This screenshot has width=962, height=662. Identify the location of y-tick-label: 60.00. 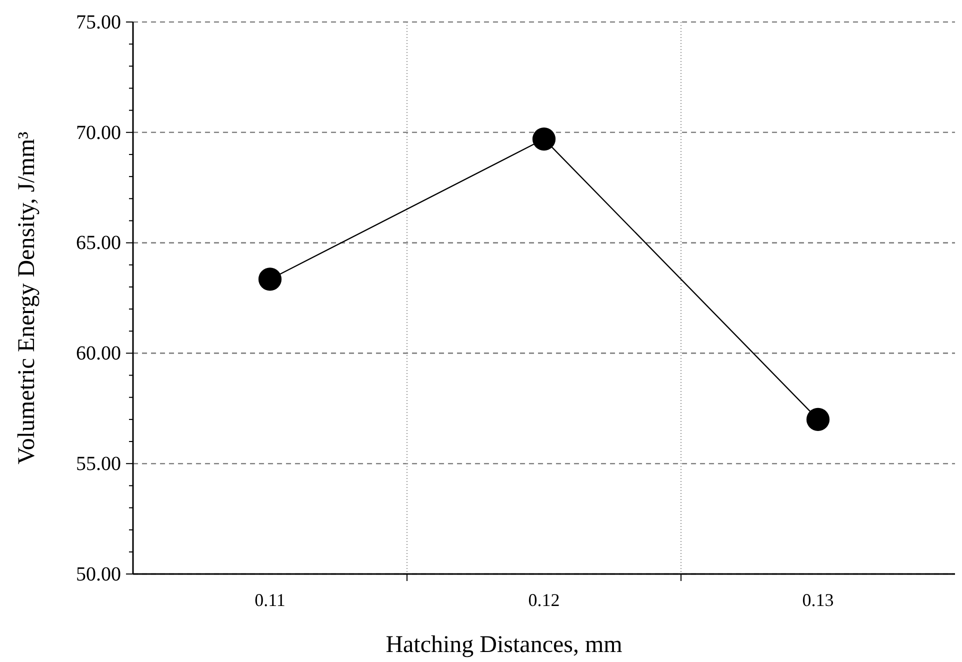
(98, 353).